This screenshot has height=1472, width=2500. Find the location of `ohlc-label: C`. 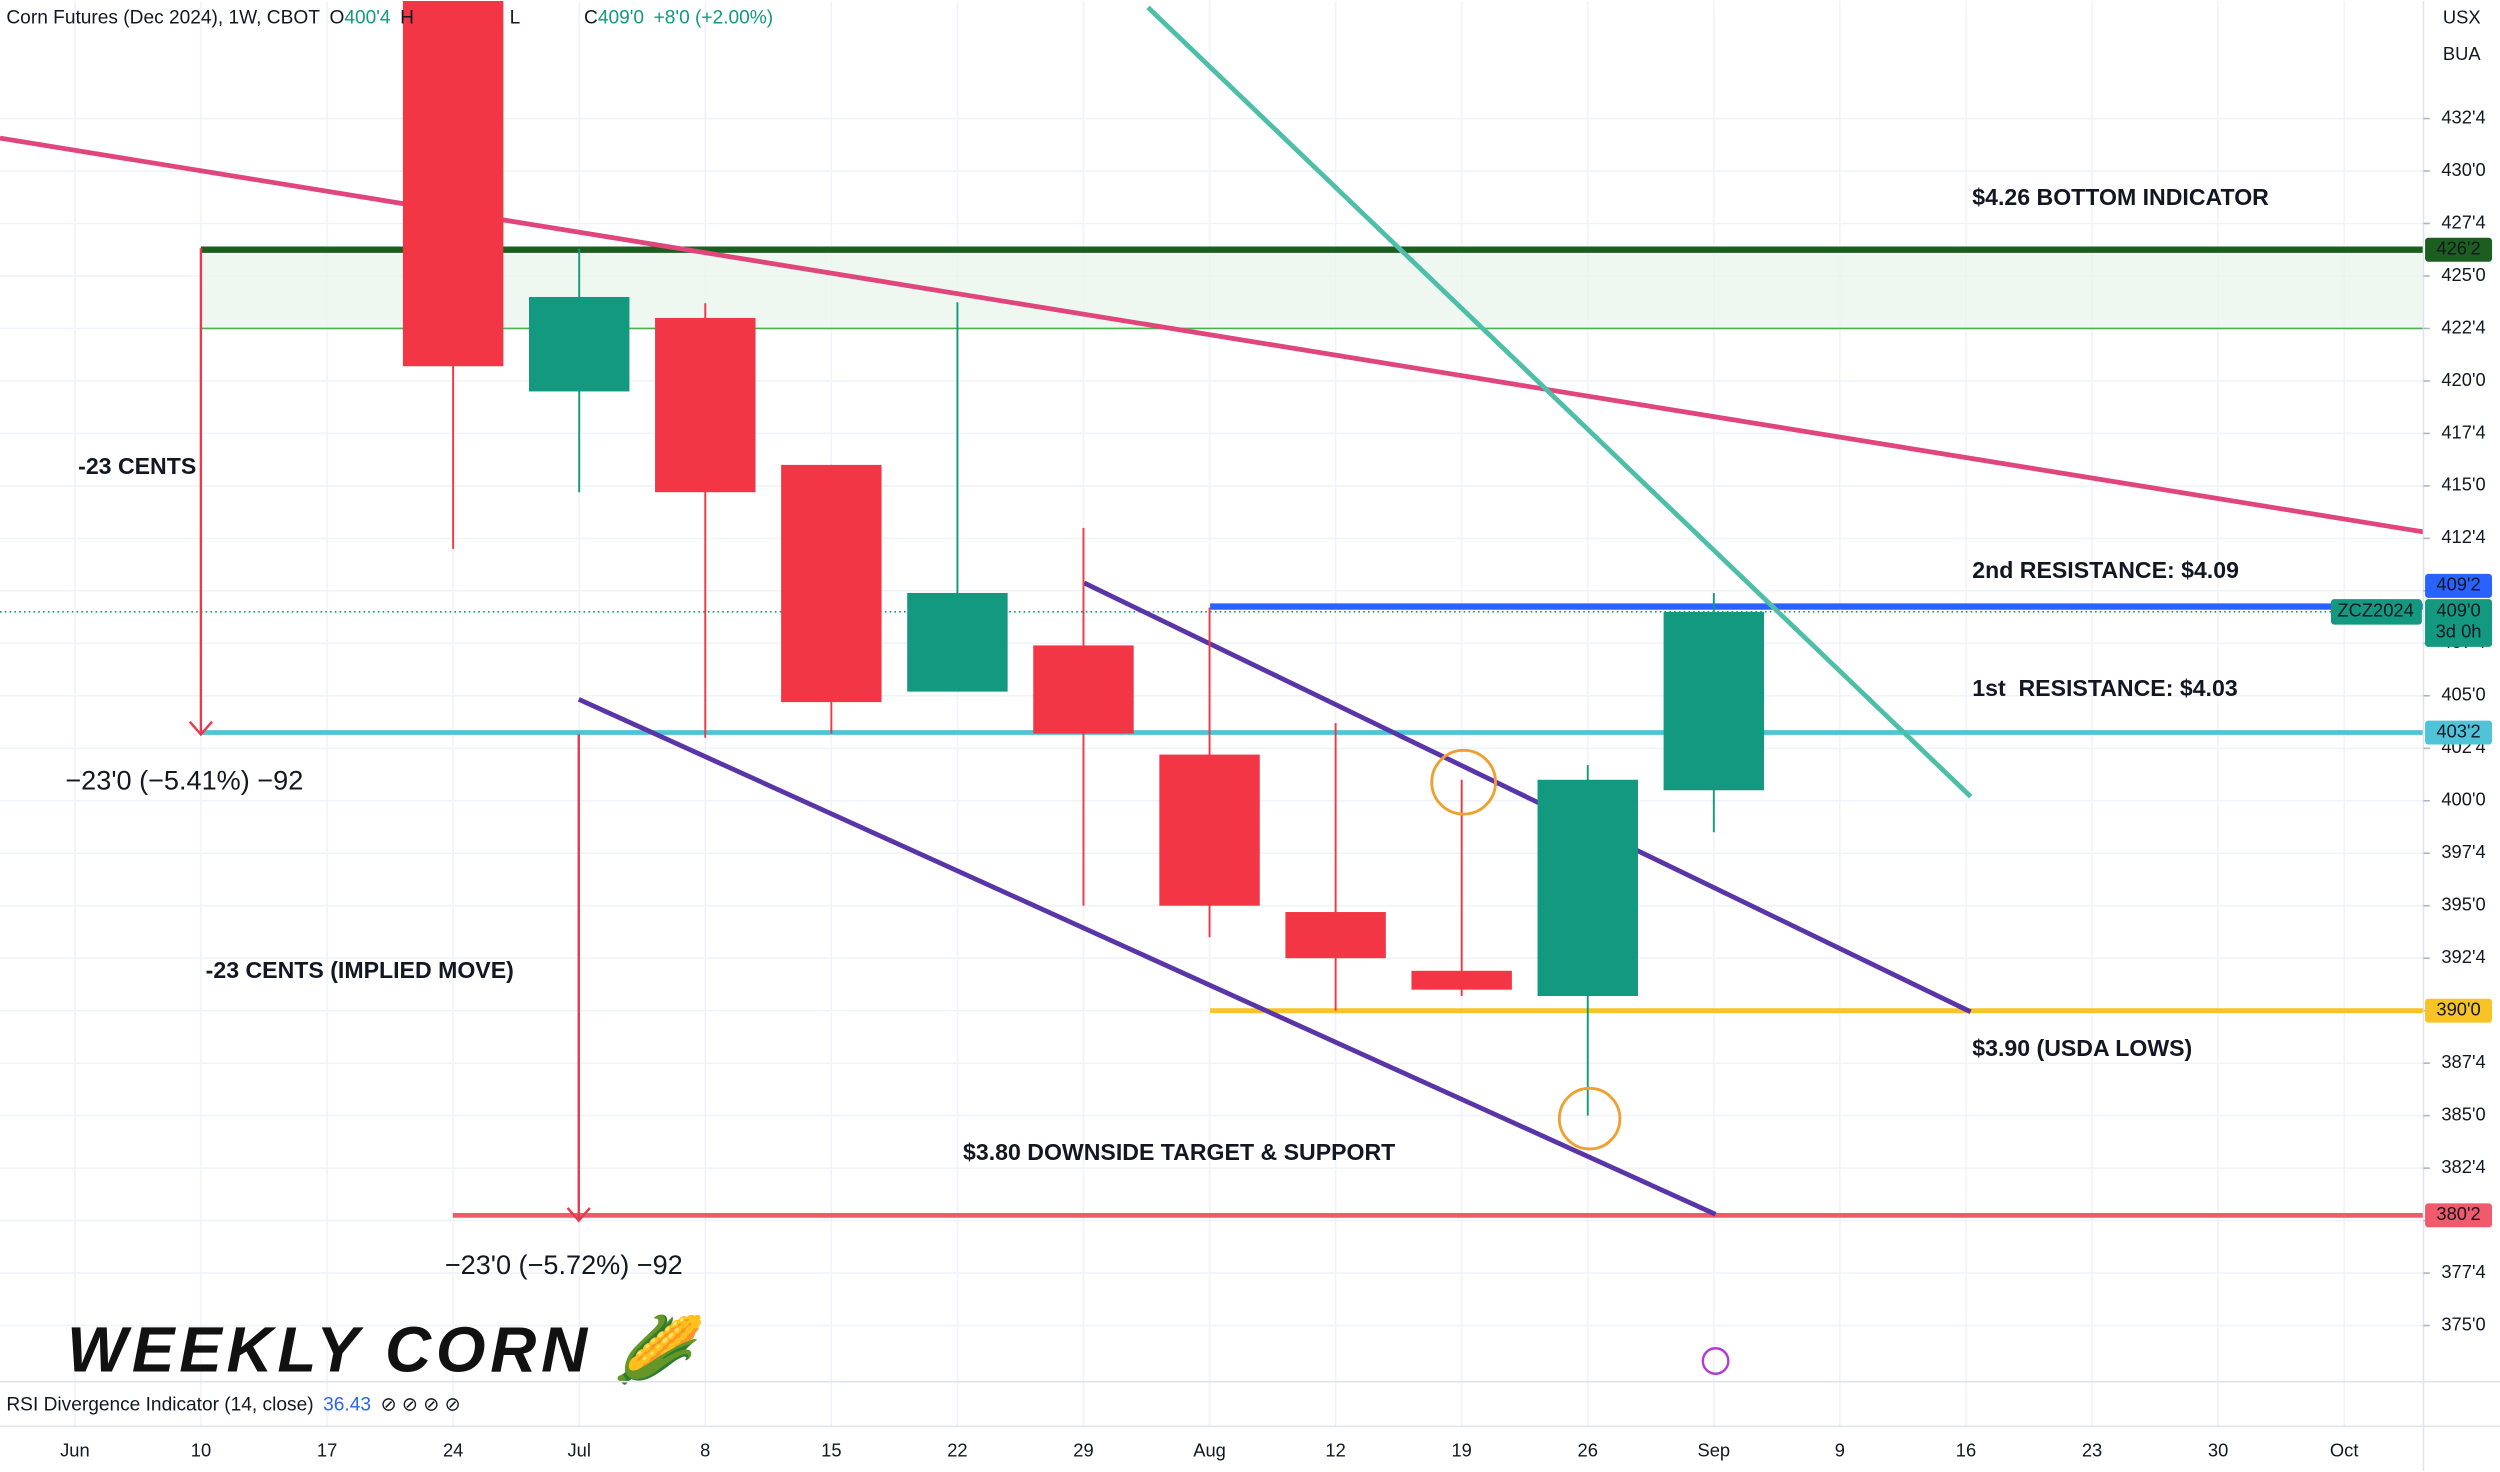

ohlc-label: C is located at coordinates (591, 18).